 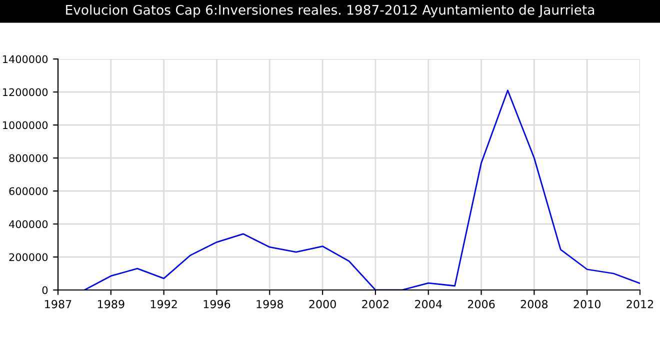 What do you see at coordinates (587, 304) in the screenshot?
I see `x-tick-label: 2010` at bounding box center [587, 304].